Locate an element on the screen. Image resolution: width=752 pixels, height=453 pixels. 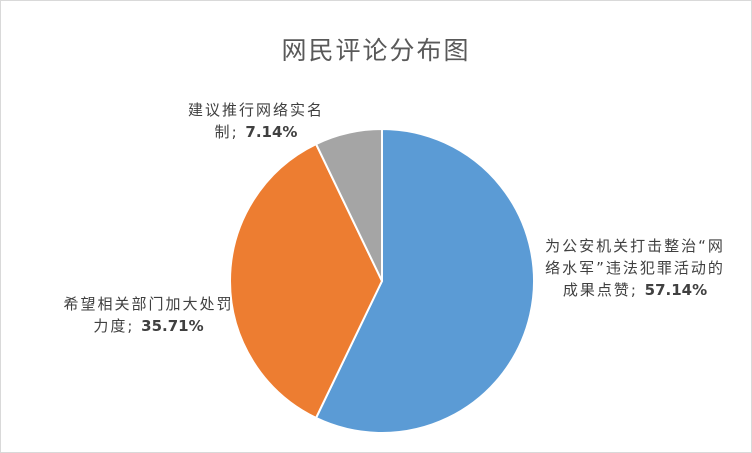
label-part: 建议推行网络实名制 is located at coordinates (255, 121).